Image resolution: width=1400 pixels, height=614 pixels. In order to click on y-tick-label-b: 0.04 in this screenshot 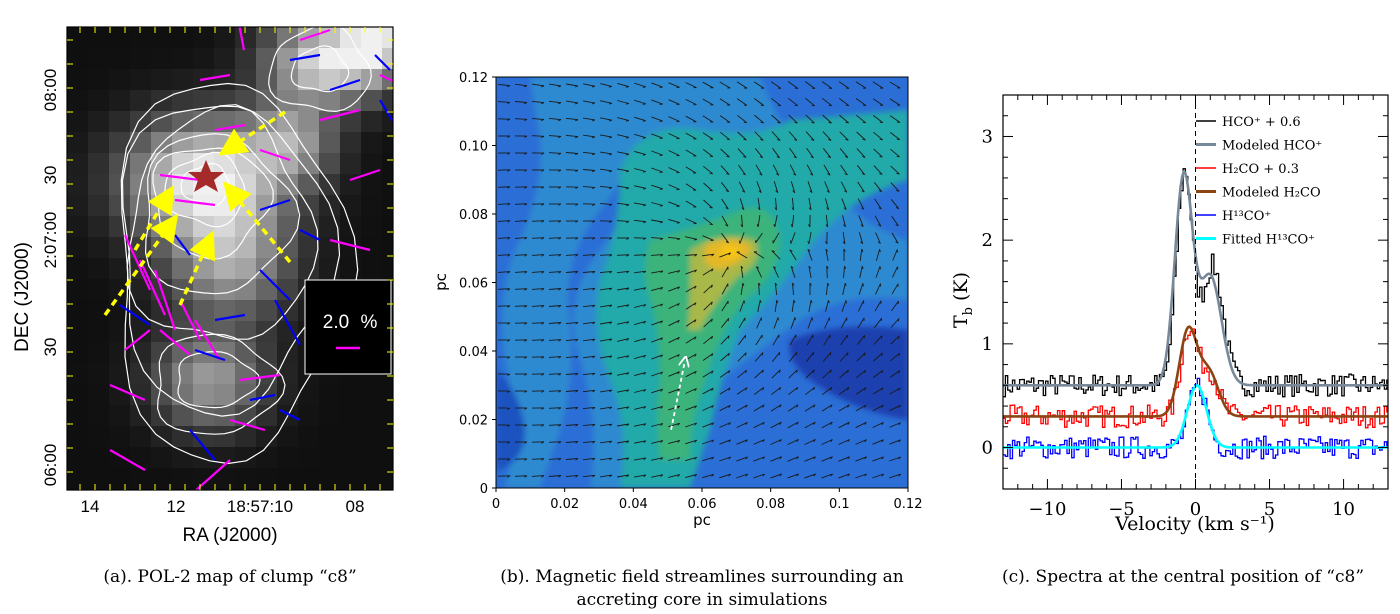, I will do `click(473, 352)`.